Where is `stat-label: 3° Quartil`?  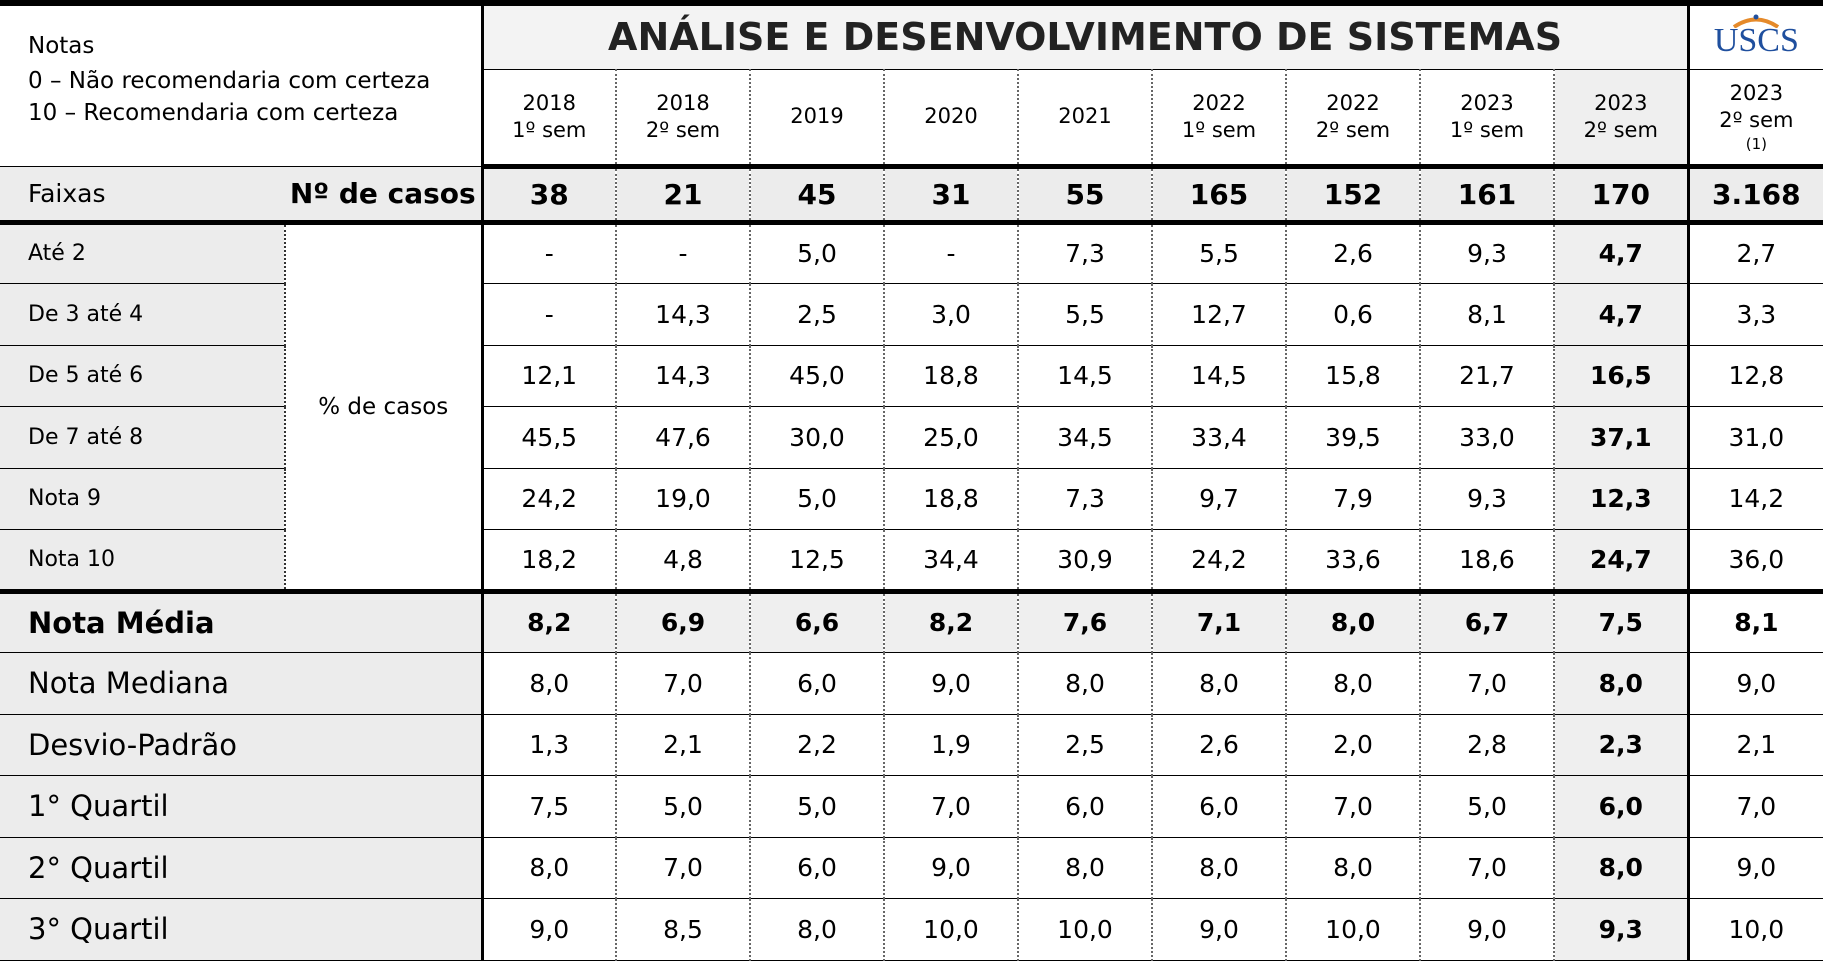
stat-label: 3° Quartil is located at coordinates (241, 929).